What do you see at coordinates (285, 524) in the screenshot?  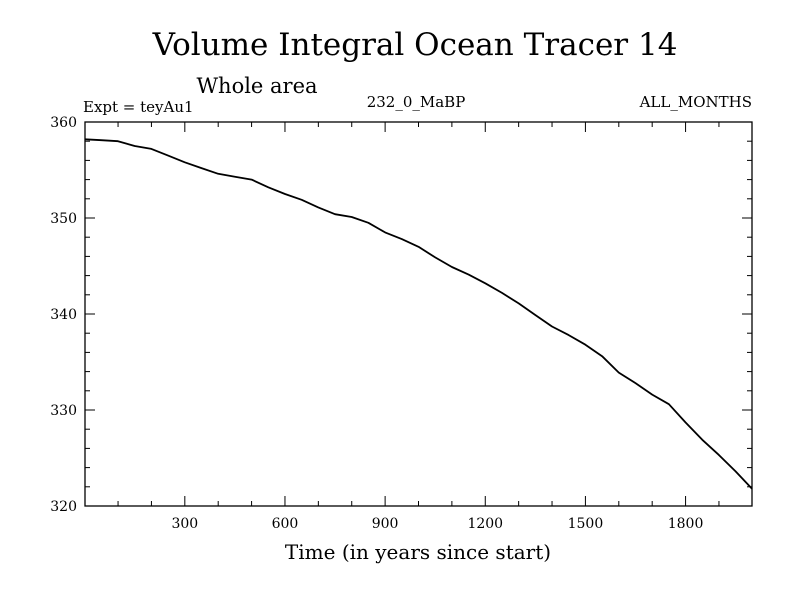 I see `x-tick-label: 600` at bounding box center [285, 524].